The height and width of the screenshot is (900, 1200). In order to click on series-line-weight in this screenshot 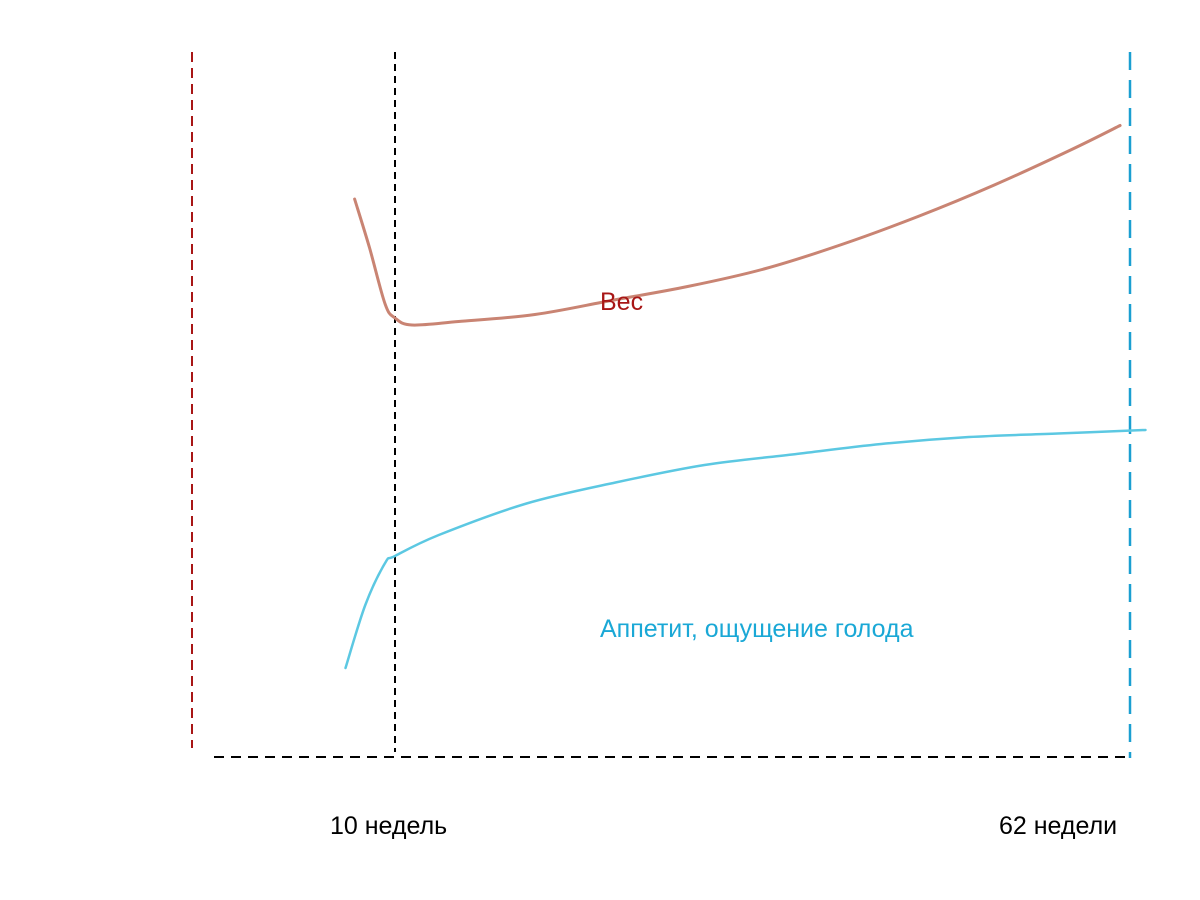, I will do `click(737, 225)`.